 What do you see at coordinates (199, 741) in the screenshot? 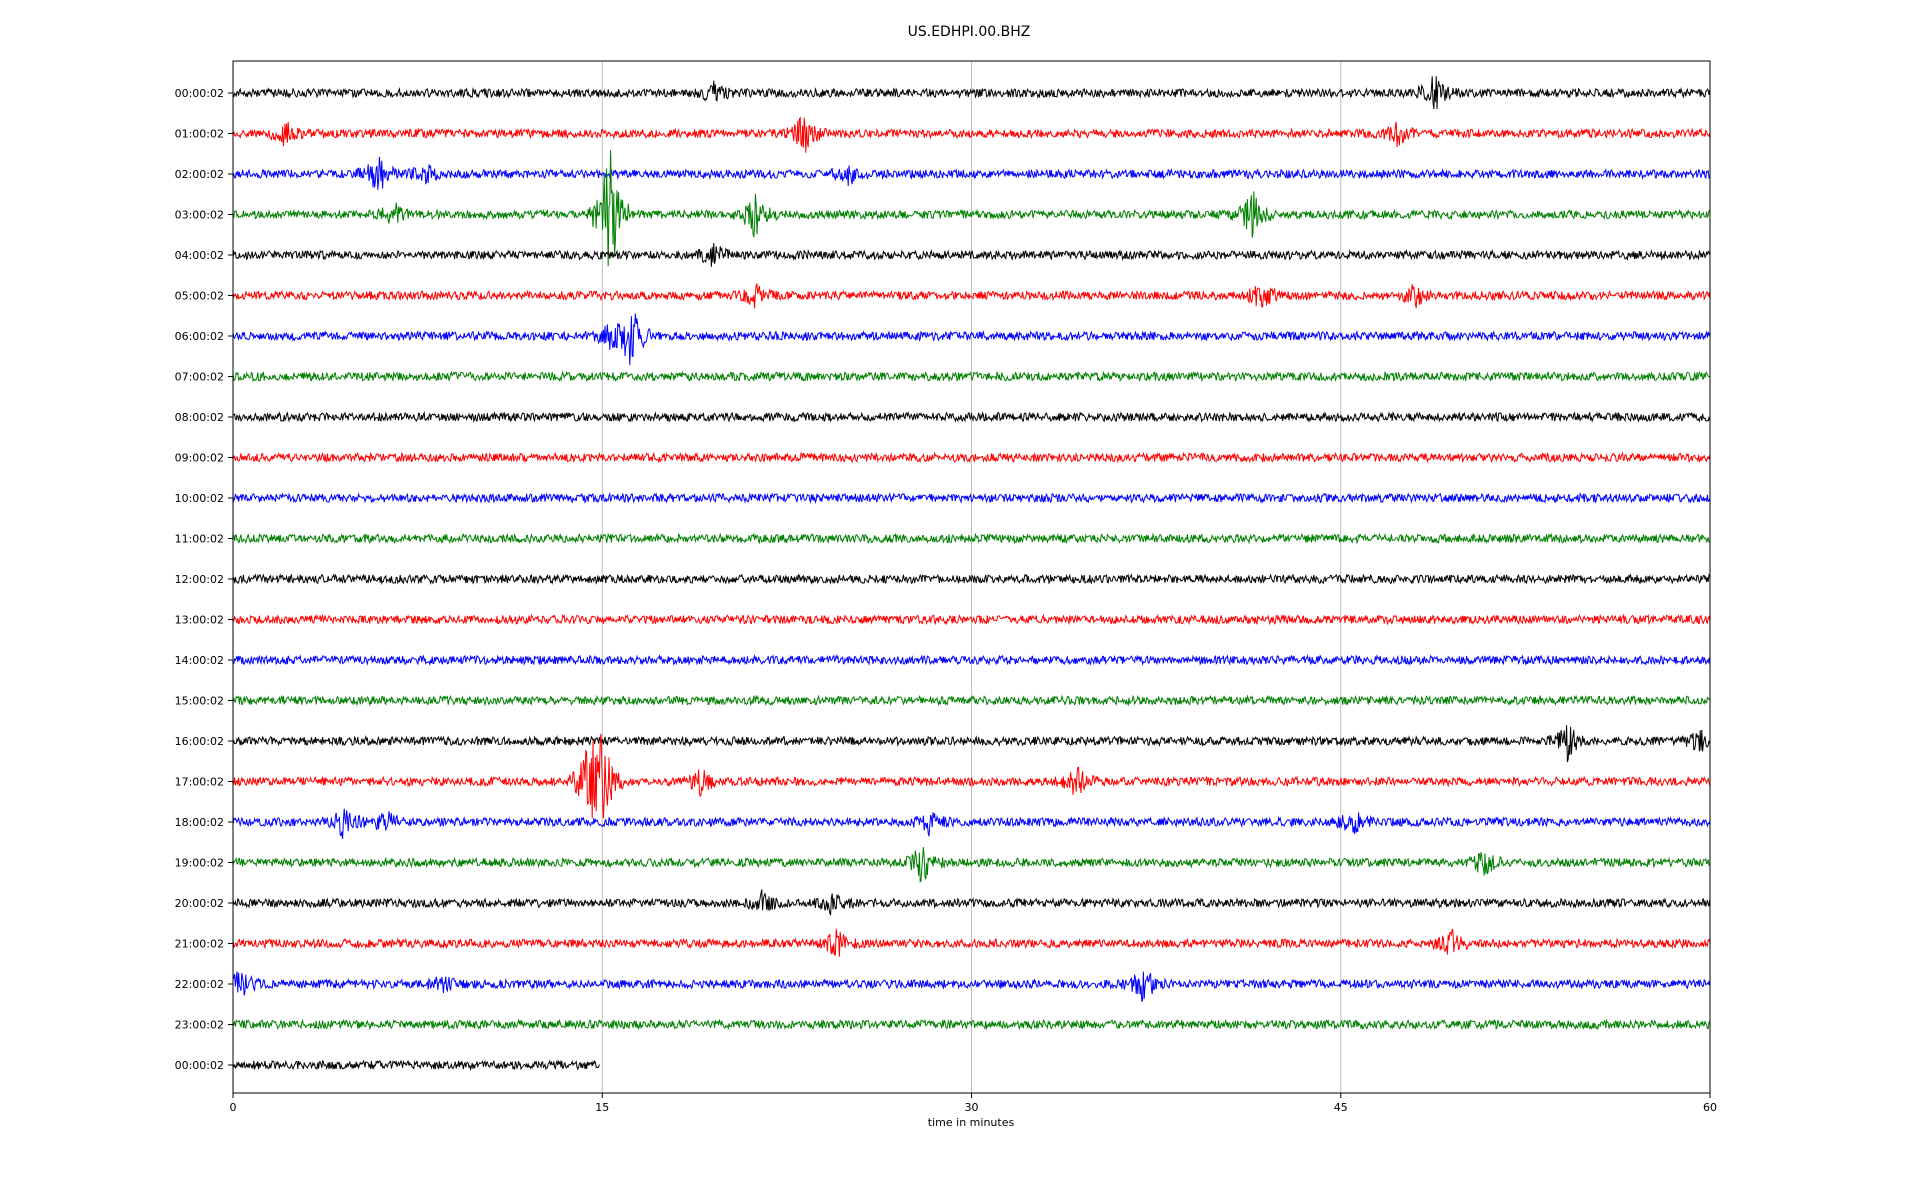
I see `y-tick-label: 16:00:02` at bounding box center [199, 741].